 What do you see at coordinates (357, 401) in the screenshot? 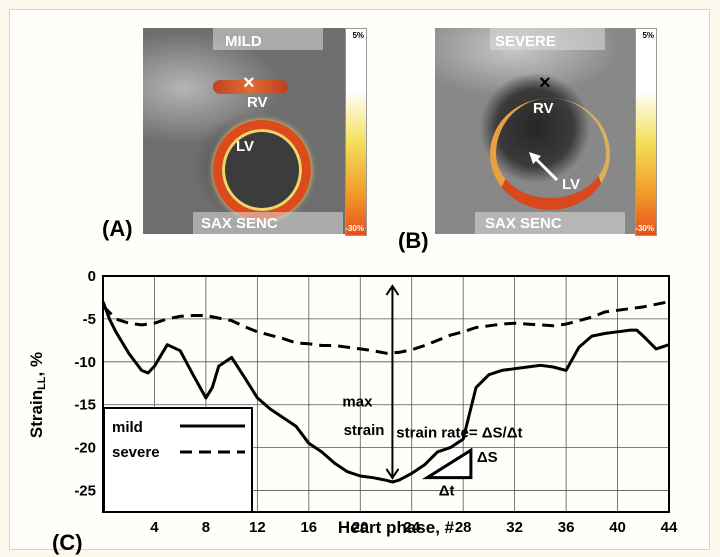
I see `max-strain-label-line1: max` at bounding box center [357, 401].